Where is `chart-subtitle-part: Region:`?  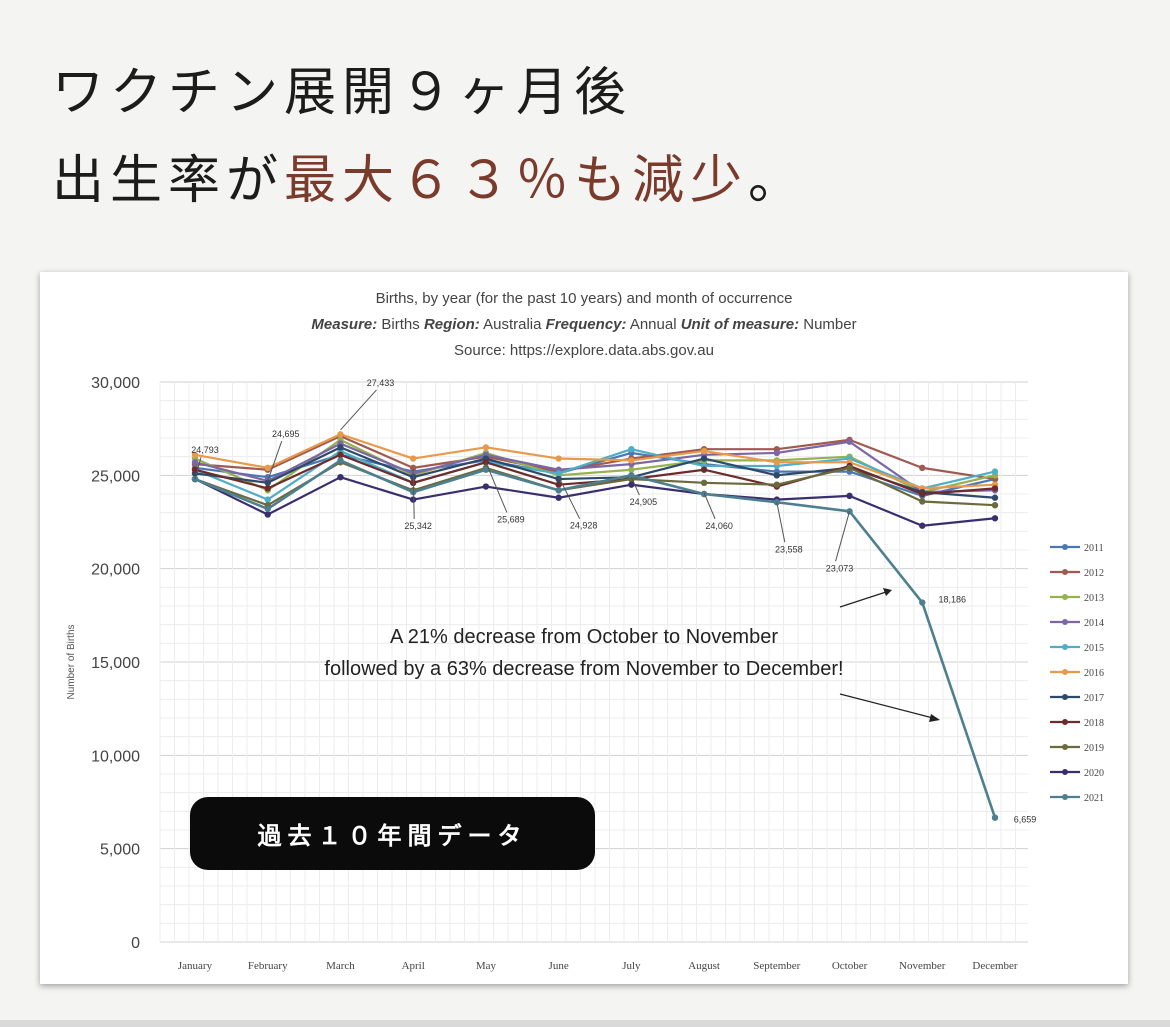 chart-subtitle-part: Region: is located at coordinates (452, 324).